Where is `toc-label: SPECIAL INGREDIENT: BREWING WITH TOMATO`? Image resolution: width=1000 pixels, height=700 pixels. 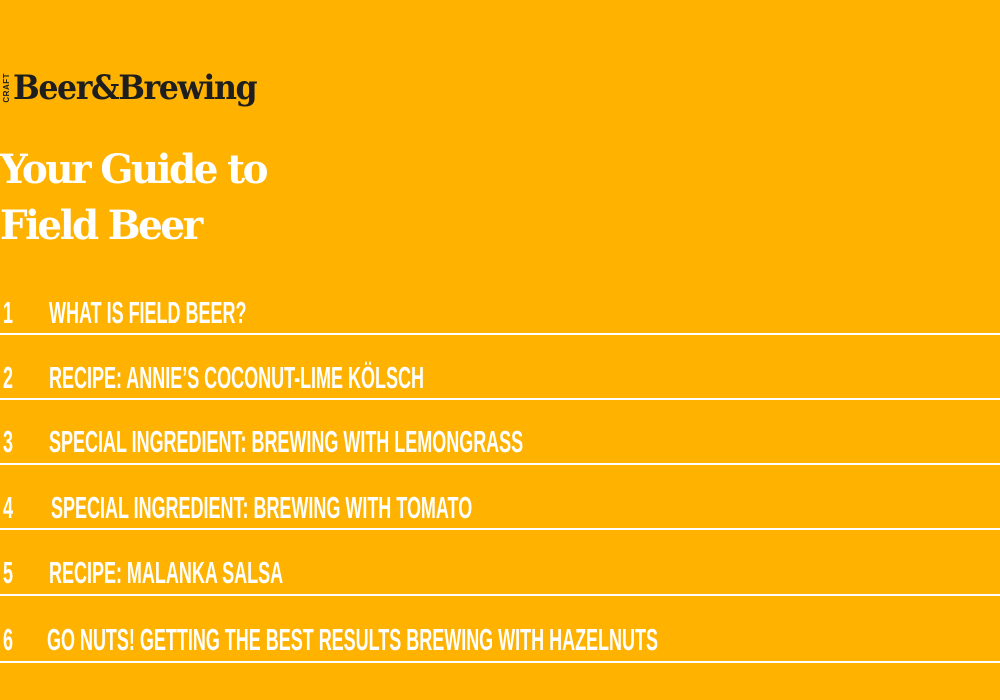 toc-label: SPECIAL INGREDIENT: BREWING WITH TOMATO is located at coordinates (262, 507).